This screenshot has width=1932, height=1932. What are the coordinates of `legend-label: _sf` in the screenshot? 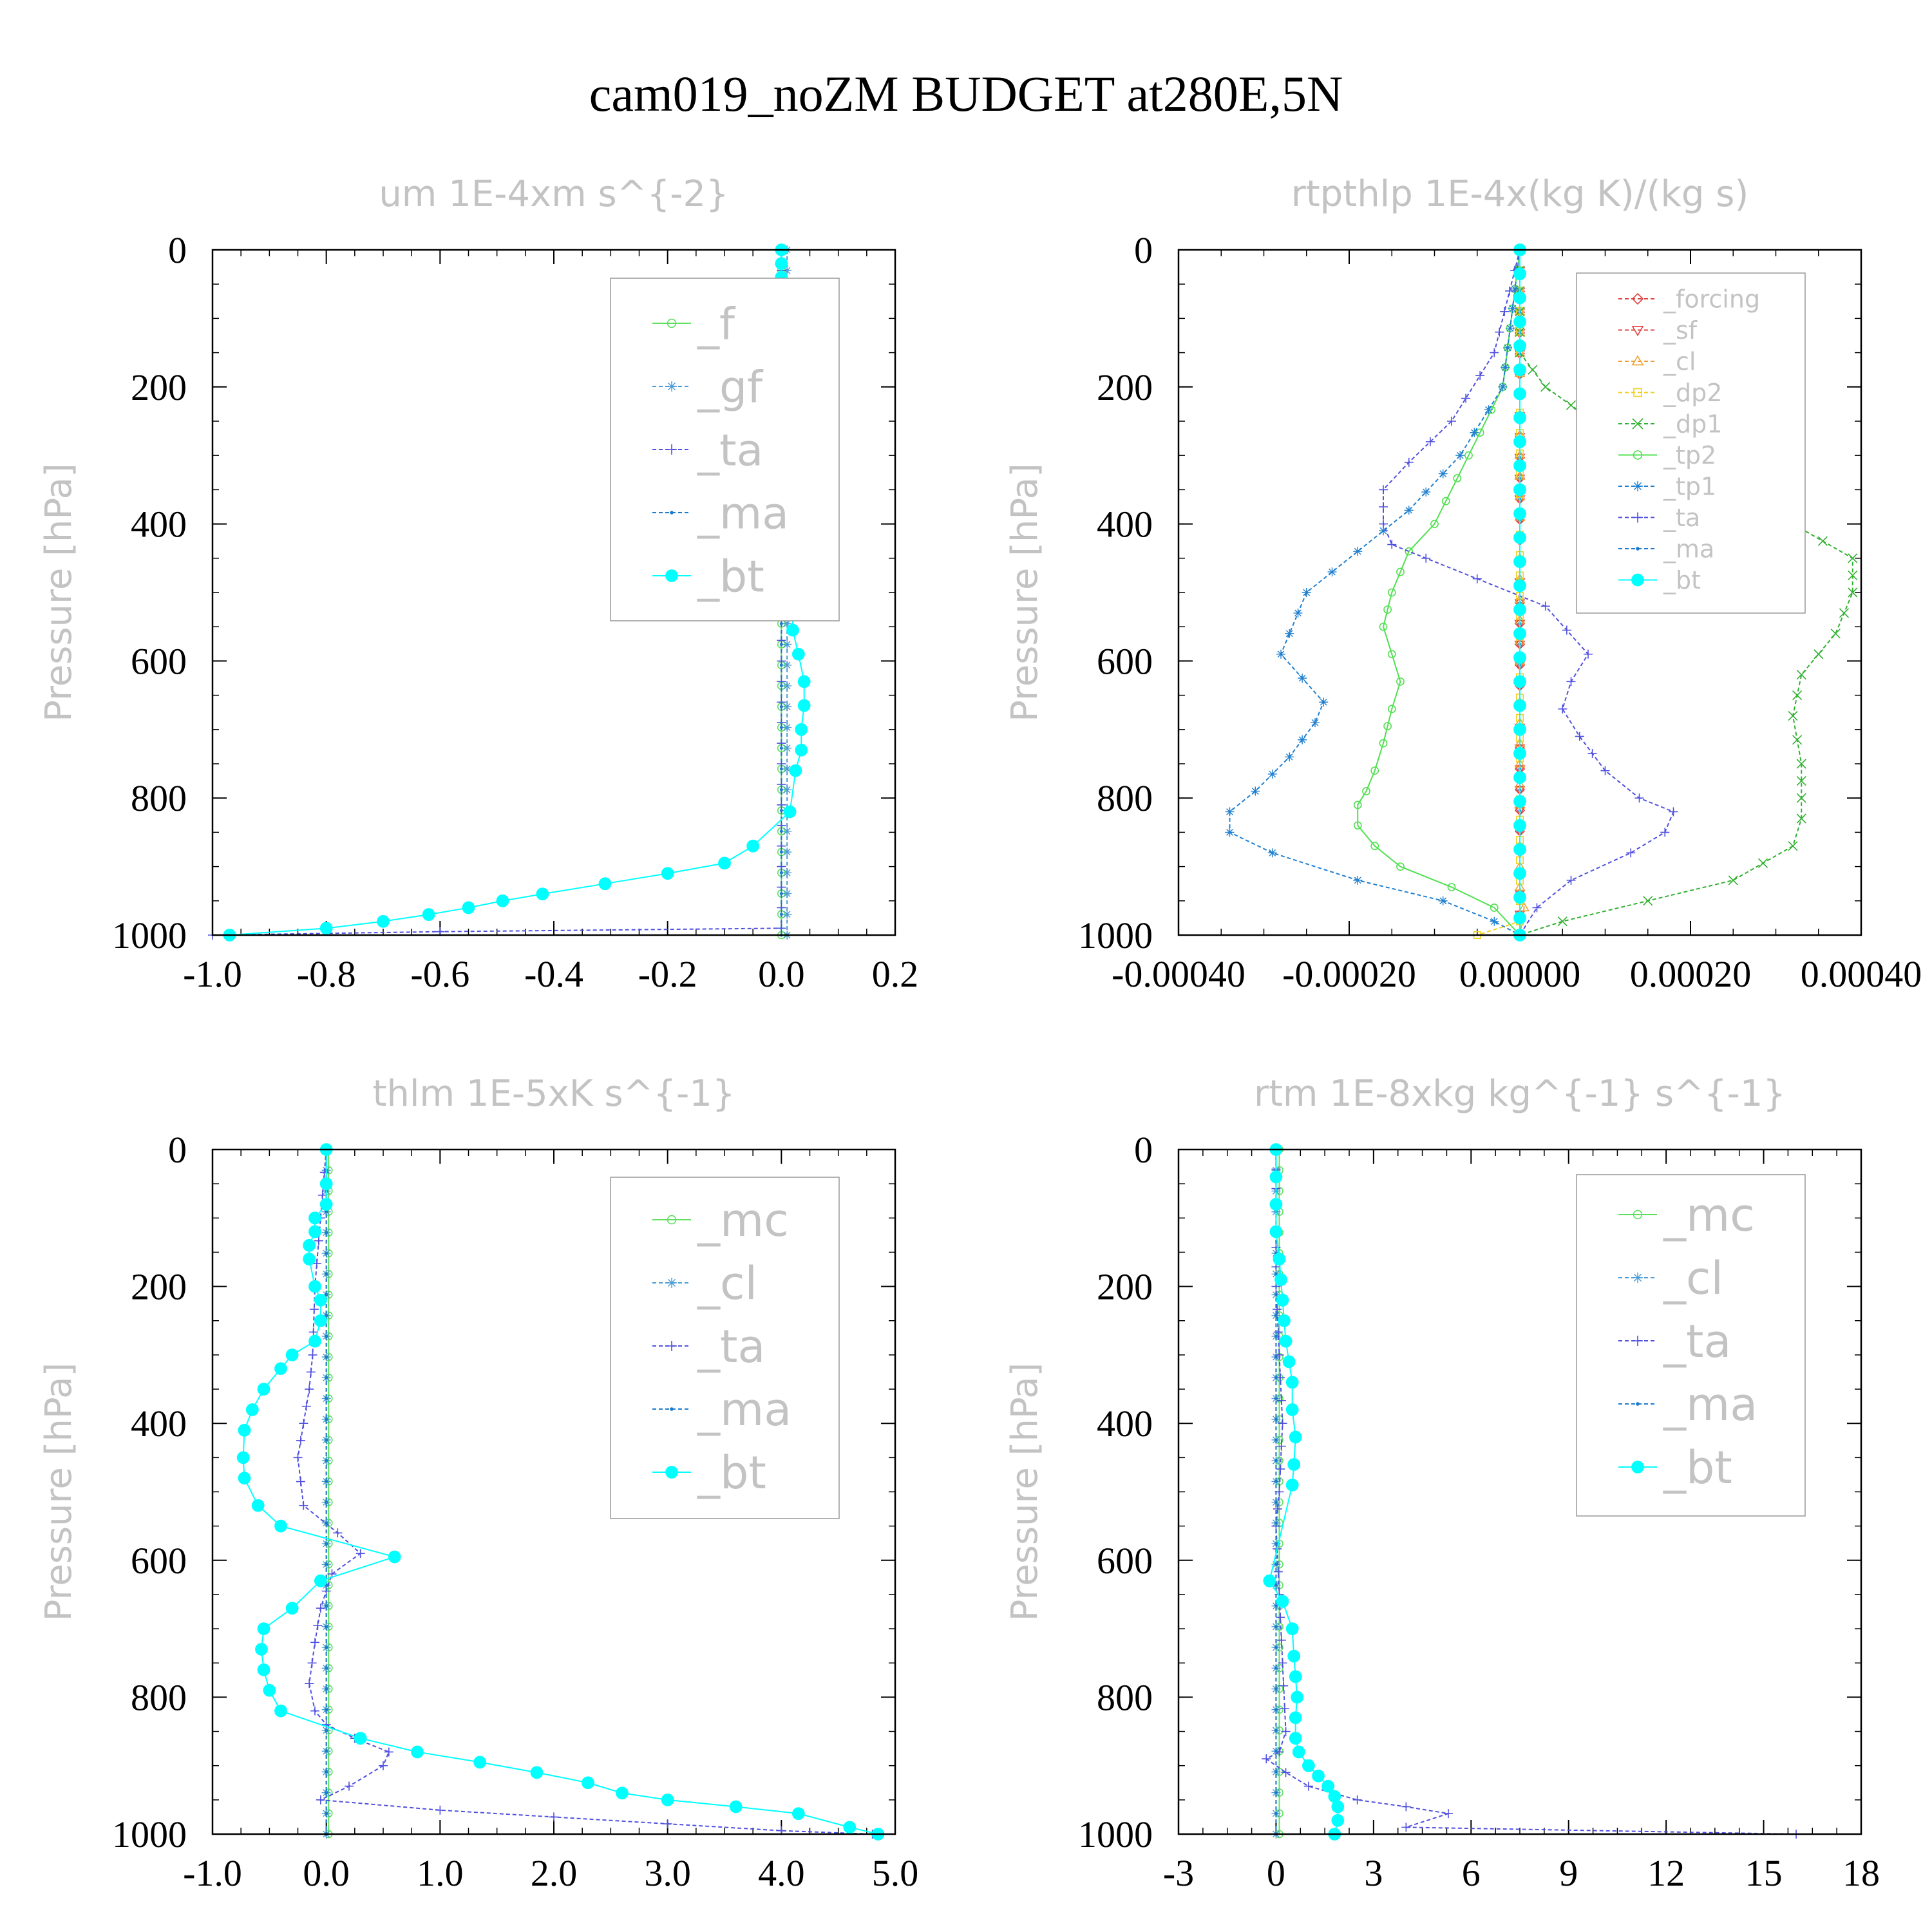 It's located at (1680, 331).